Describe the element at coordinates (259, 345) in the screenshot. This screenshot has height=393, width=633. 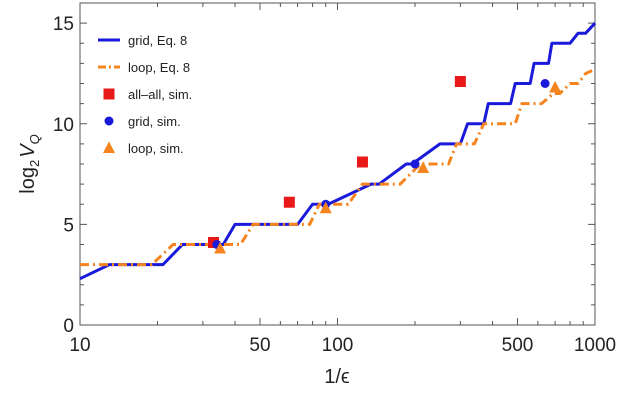
I see `x-tick-label: 50` at that location.